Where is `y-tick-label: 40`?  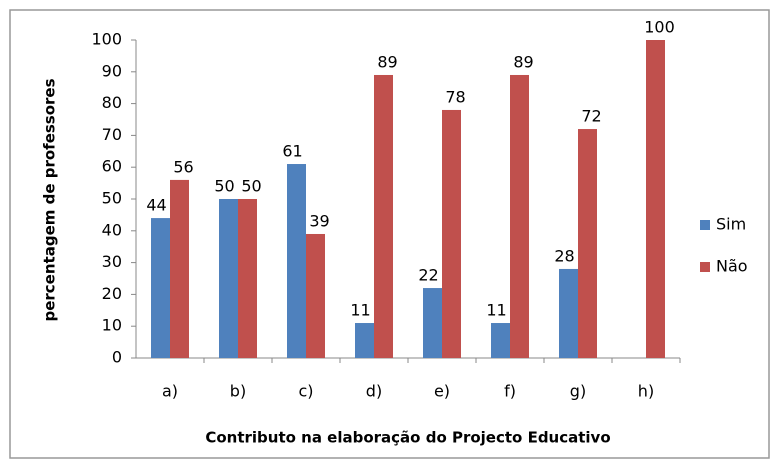 y-tick-label: 40 is located at coordinates (112, 229).